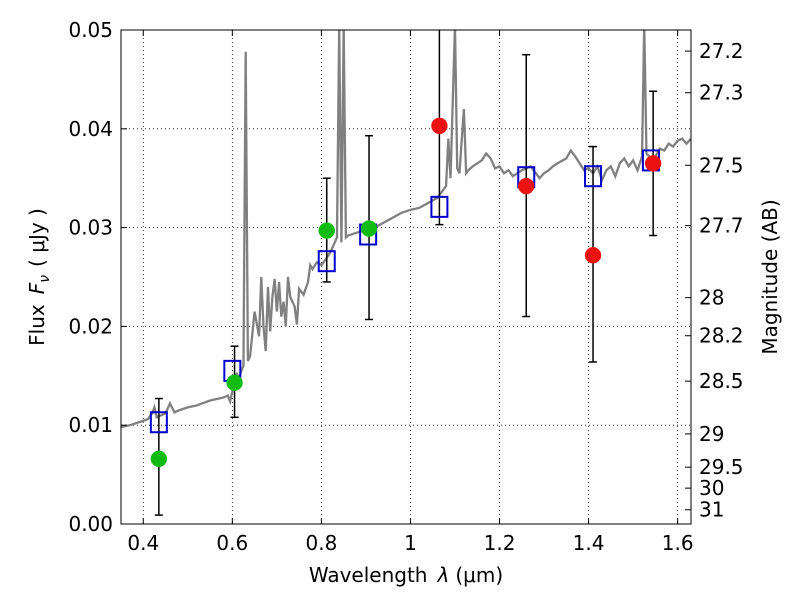  What do you see at coordinates (321, 543) in the screenshot?
I see `x-tick-label: 0.8` at bounding box center [321, 543].